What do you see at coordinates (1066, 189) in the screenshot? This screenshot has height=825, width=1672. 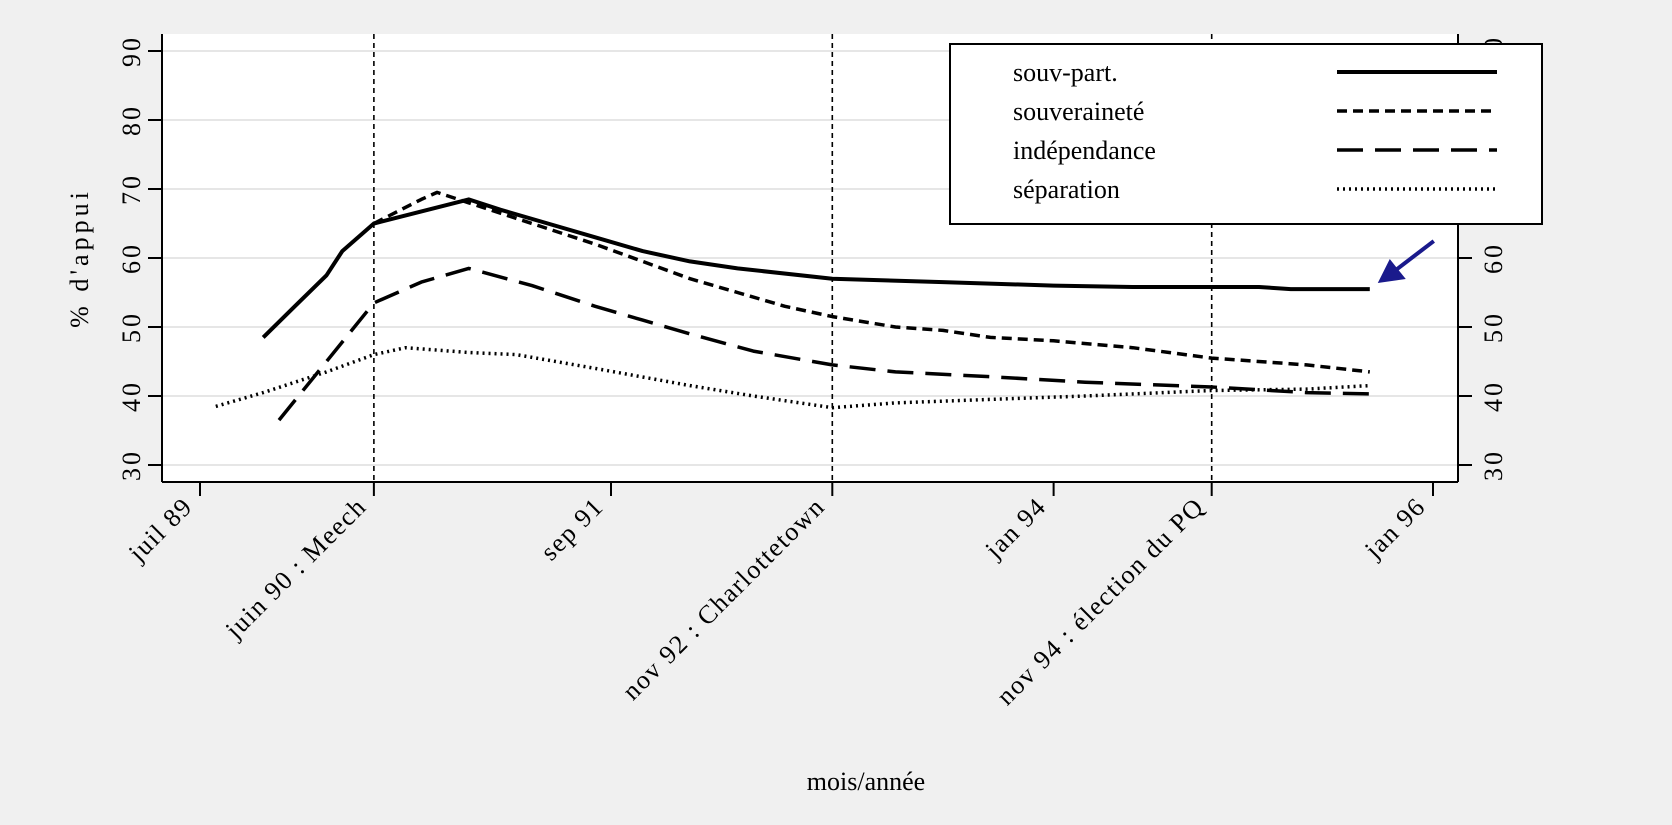 I see `legend-label: séparation` at bounding box center [1066, 189].